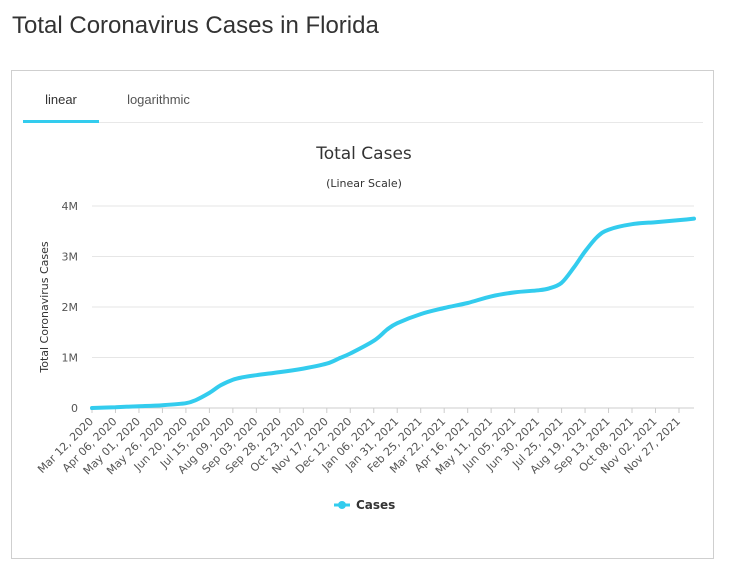 The image size is (729, 583). I want to click on y-tick-label: 3M, so click(70, 257).